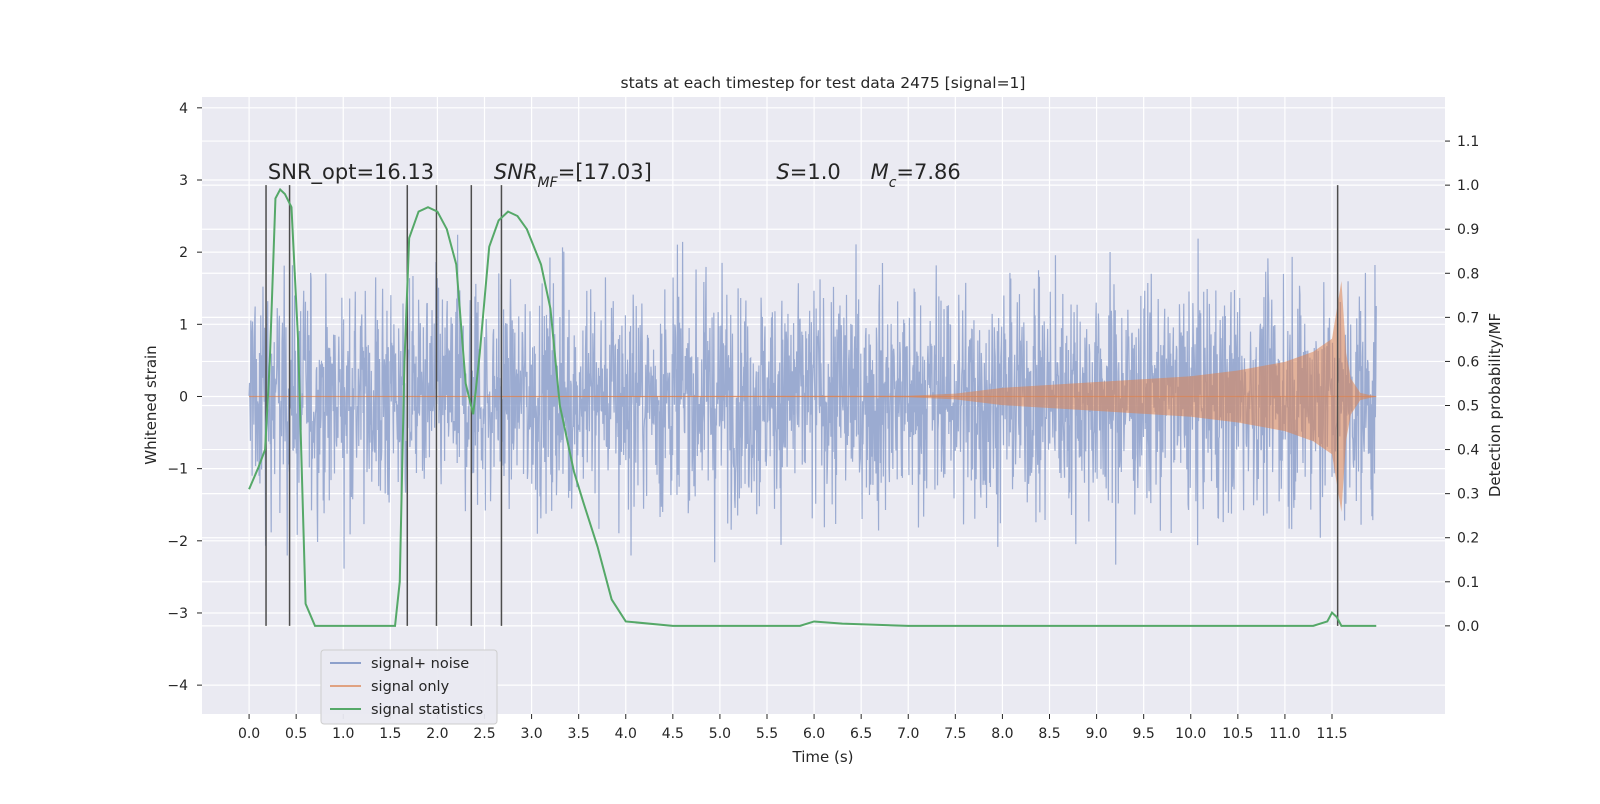  I want to click on x-tick-label: 6.5, so click(861, 734).